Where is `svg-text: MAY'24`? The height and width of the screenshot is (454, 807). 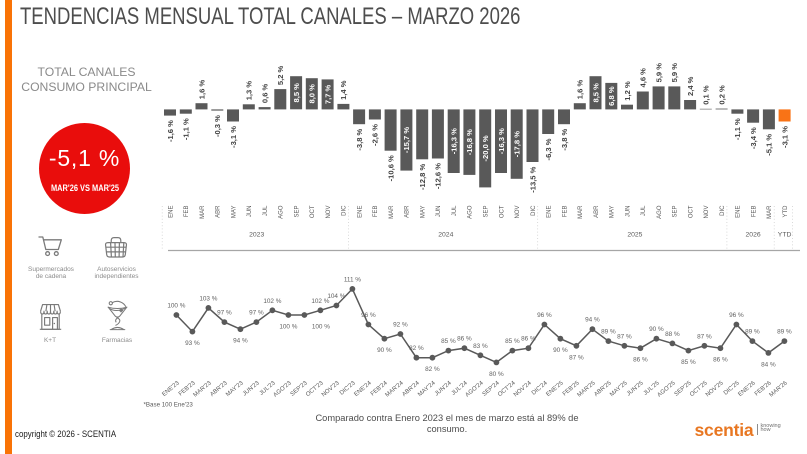
svg-text: MAY'24 is located at coordinates (427, 389).